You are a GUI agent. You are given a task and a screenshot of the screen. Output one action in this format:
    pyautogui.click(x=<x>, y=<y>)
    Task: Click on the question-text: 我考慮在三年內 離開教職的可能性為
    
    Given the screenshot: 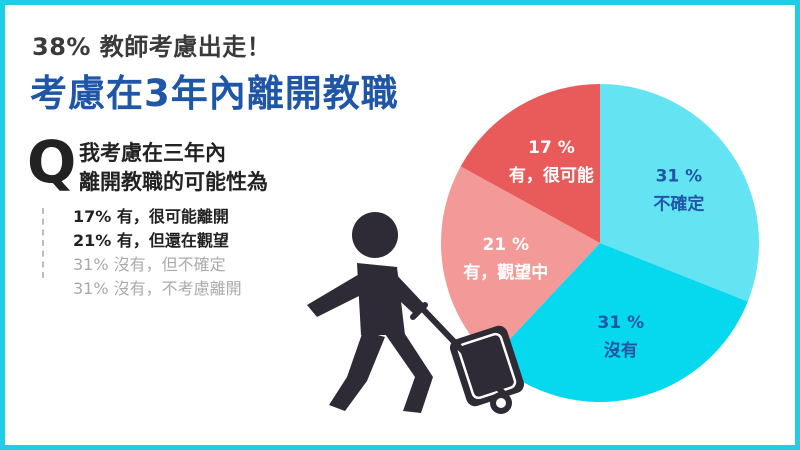 What is the action you would take?
    pyautogui.click(x=173, y=168)
    